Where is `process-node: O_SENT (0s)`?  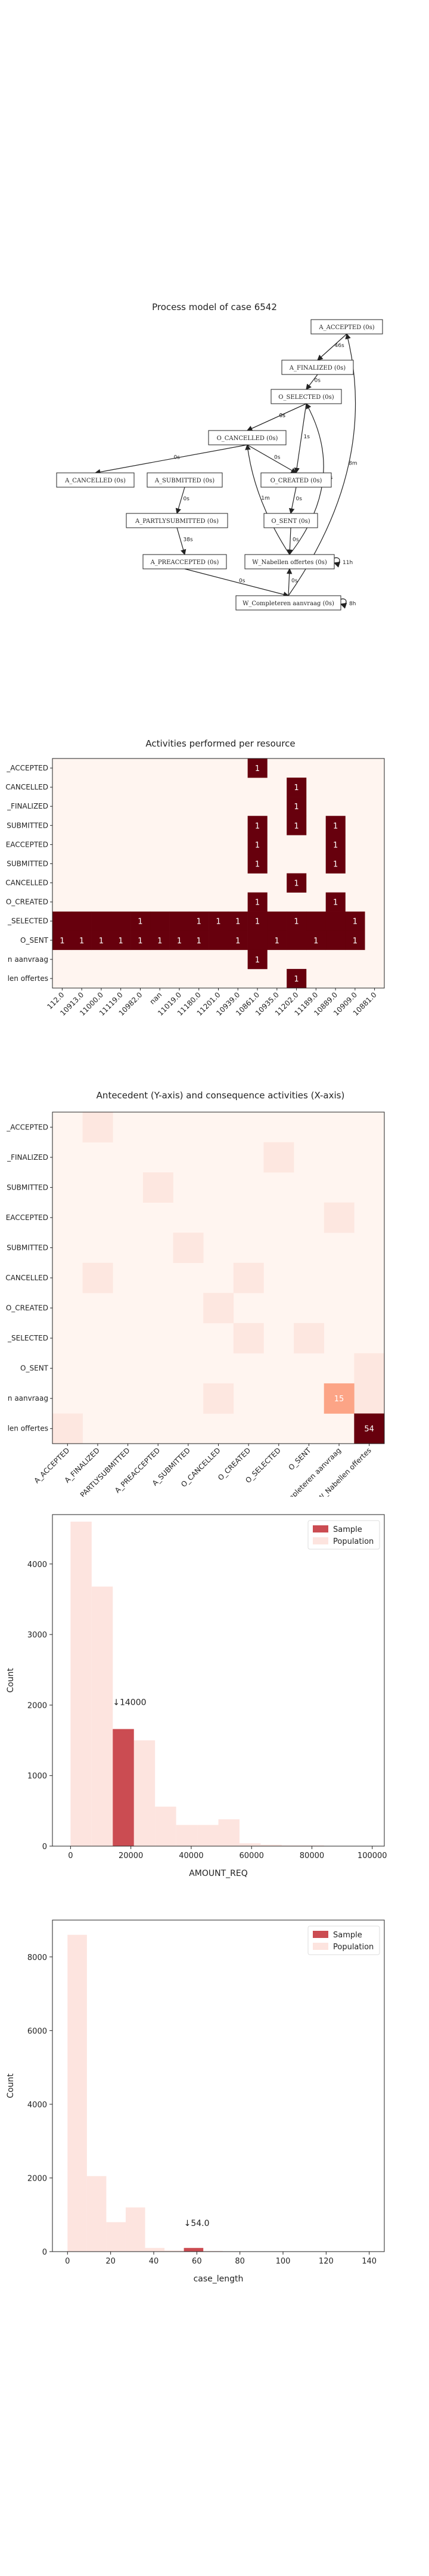
process-node: O_SENT (0s) is located at coordinates (290, 521).